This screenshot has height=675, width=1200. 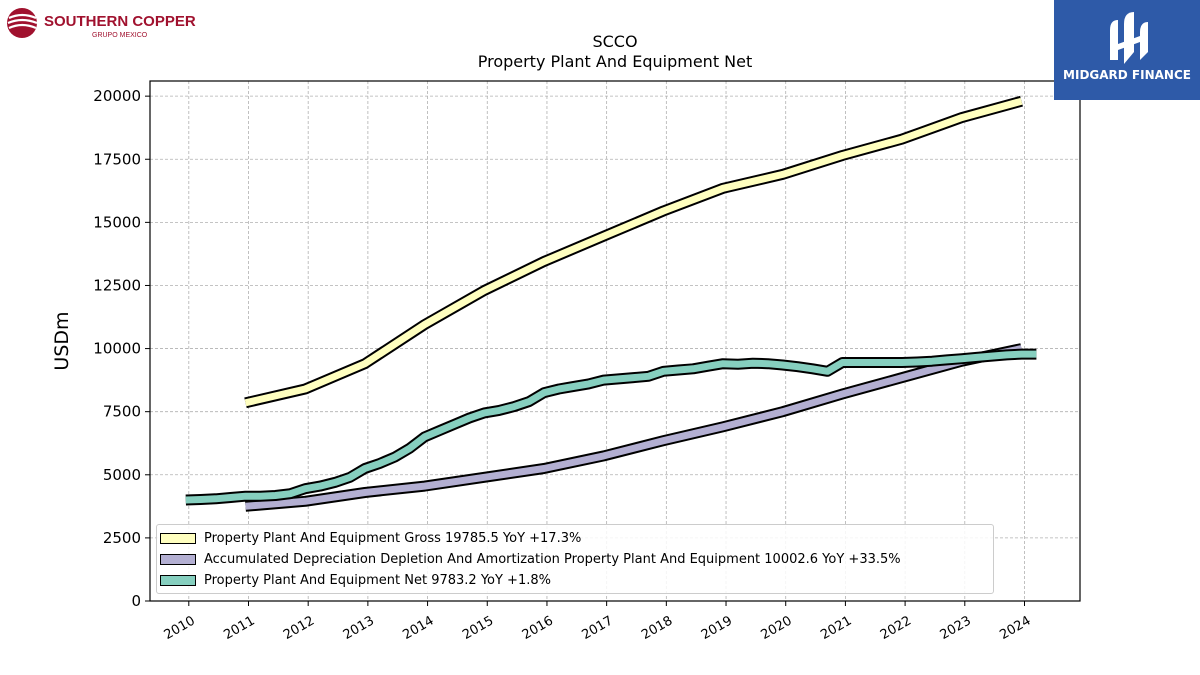 What do you see at coordinates (657, 628) in the screenshot?
I see `x-tick-label: 2018` at bounding box center [657, 628].